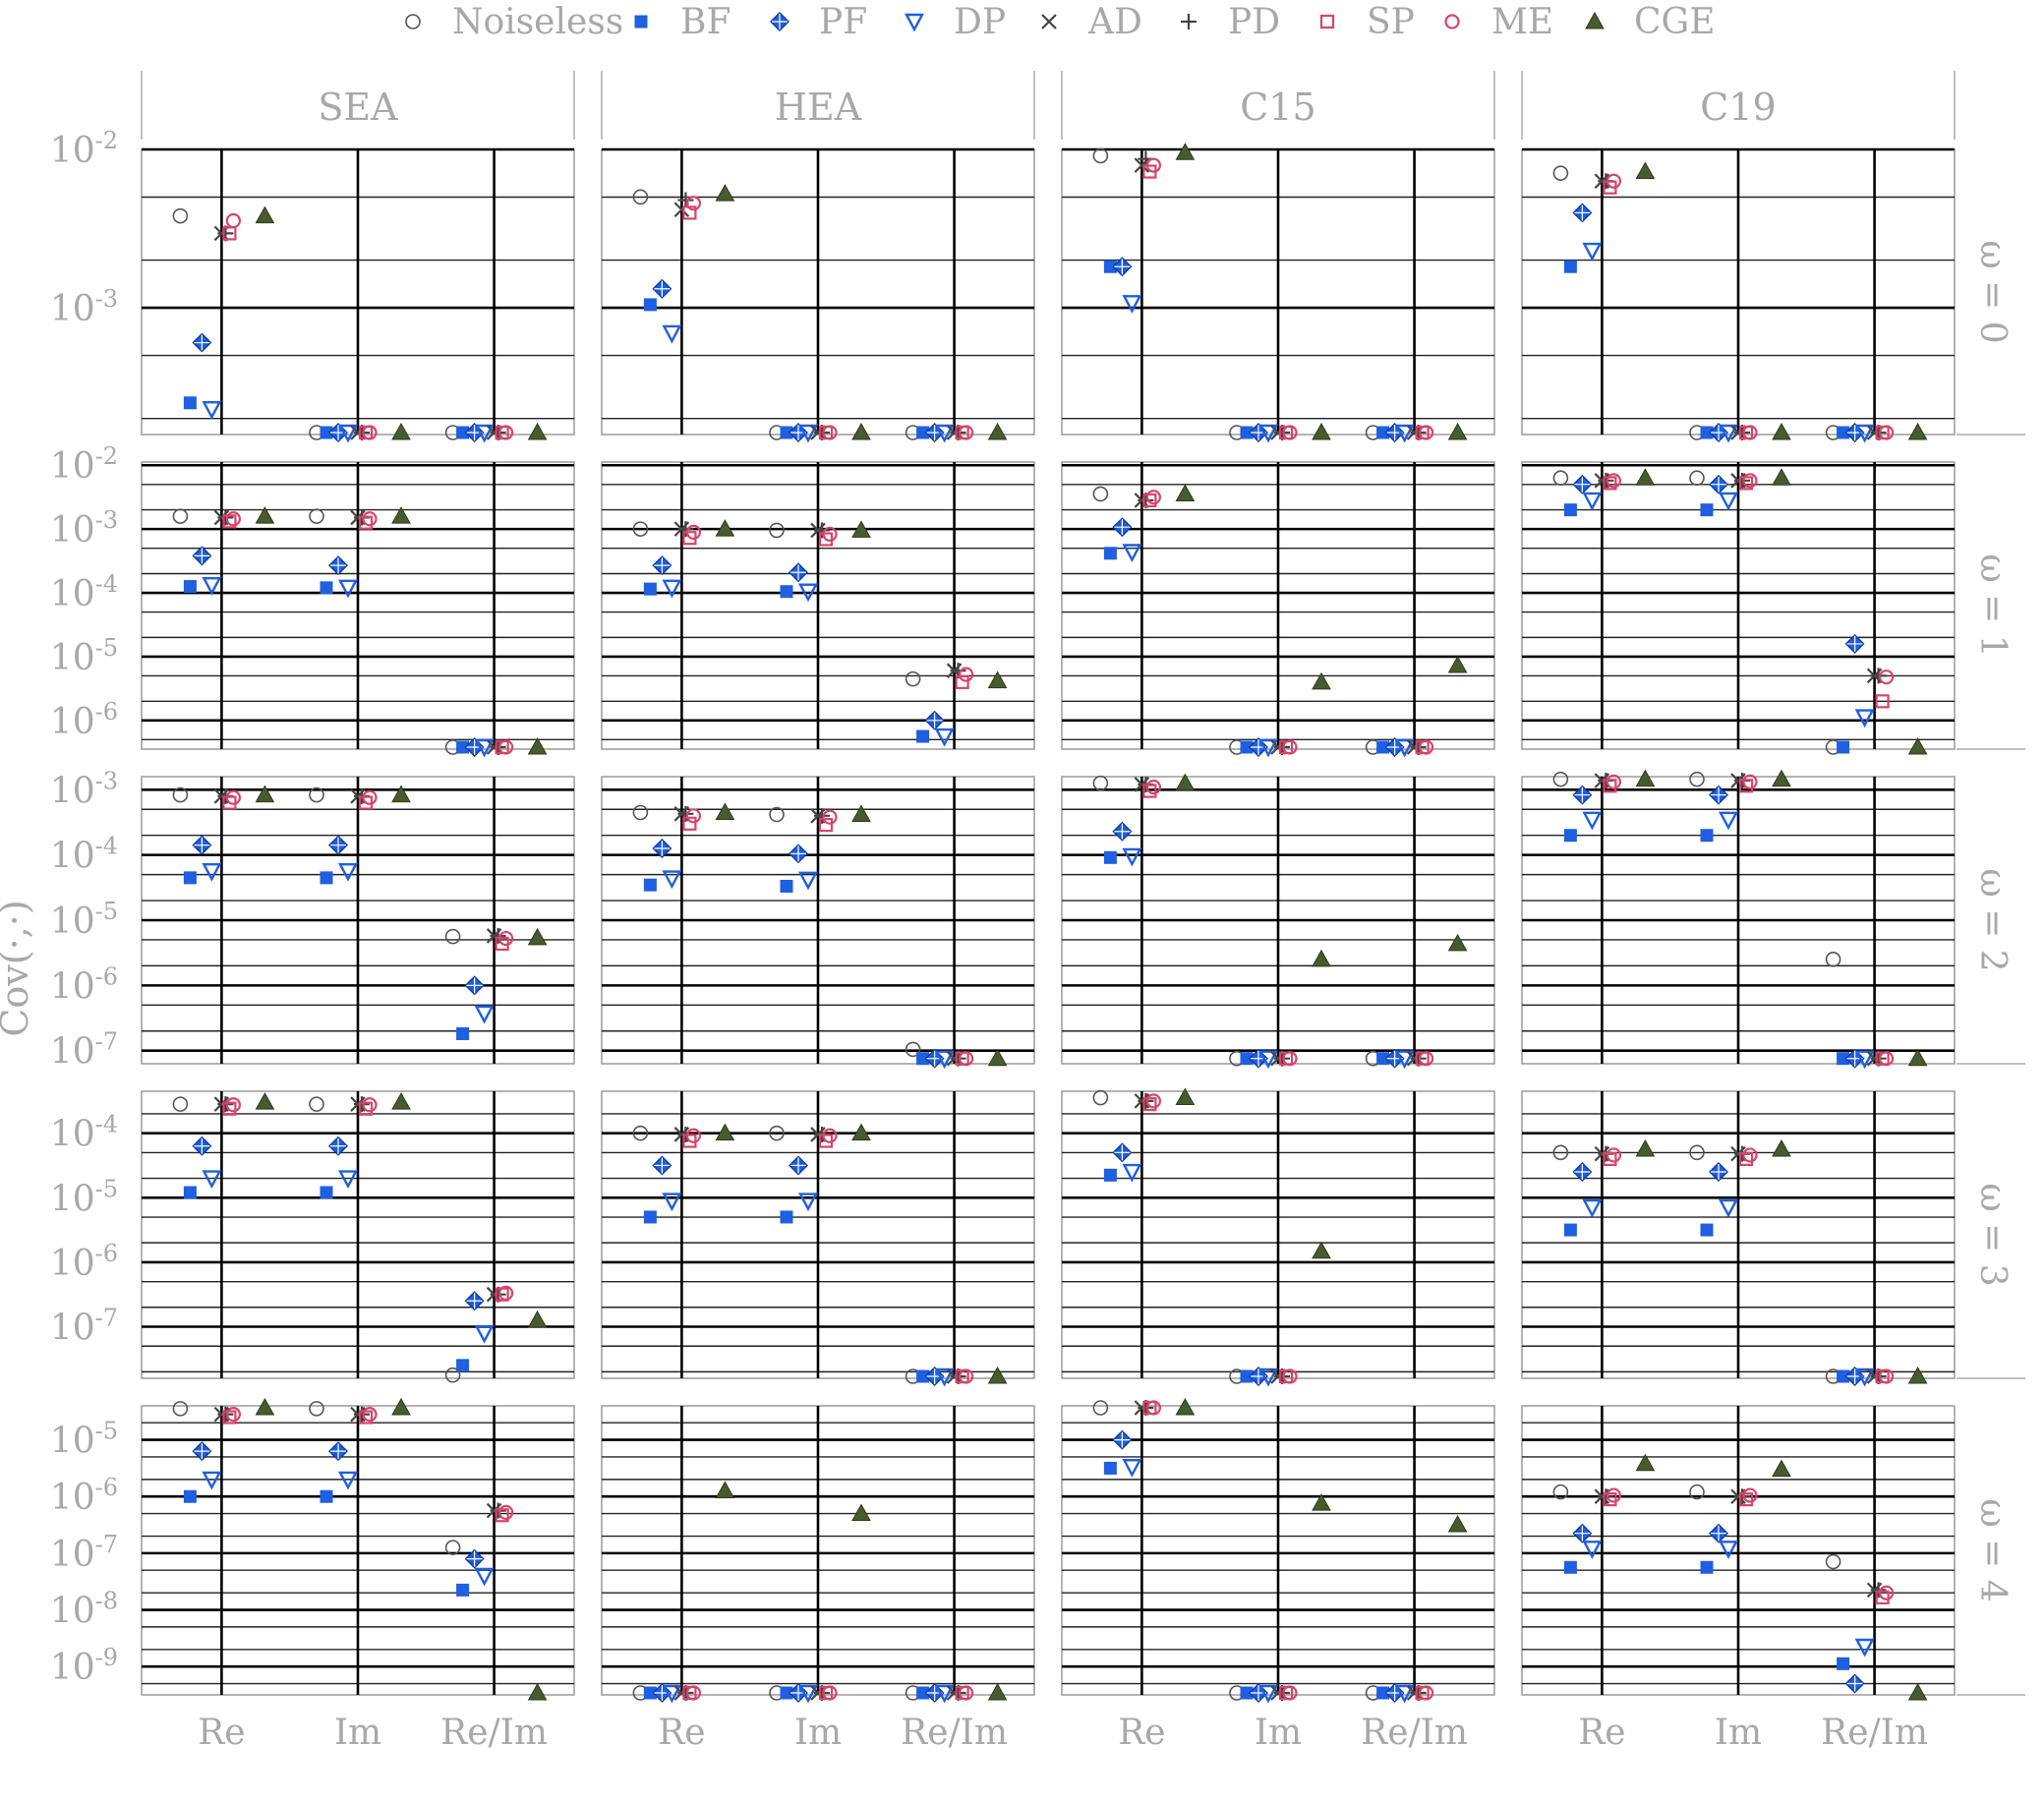 This screenshot has width=2044, height=1804. I want to click on legend-marker-dp, so click(914, 22).